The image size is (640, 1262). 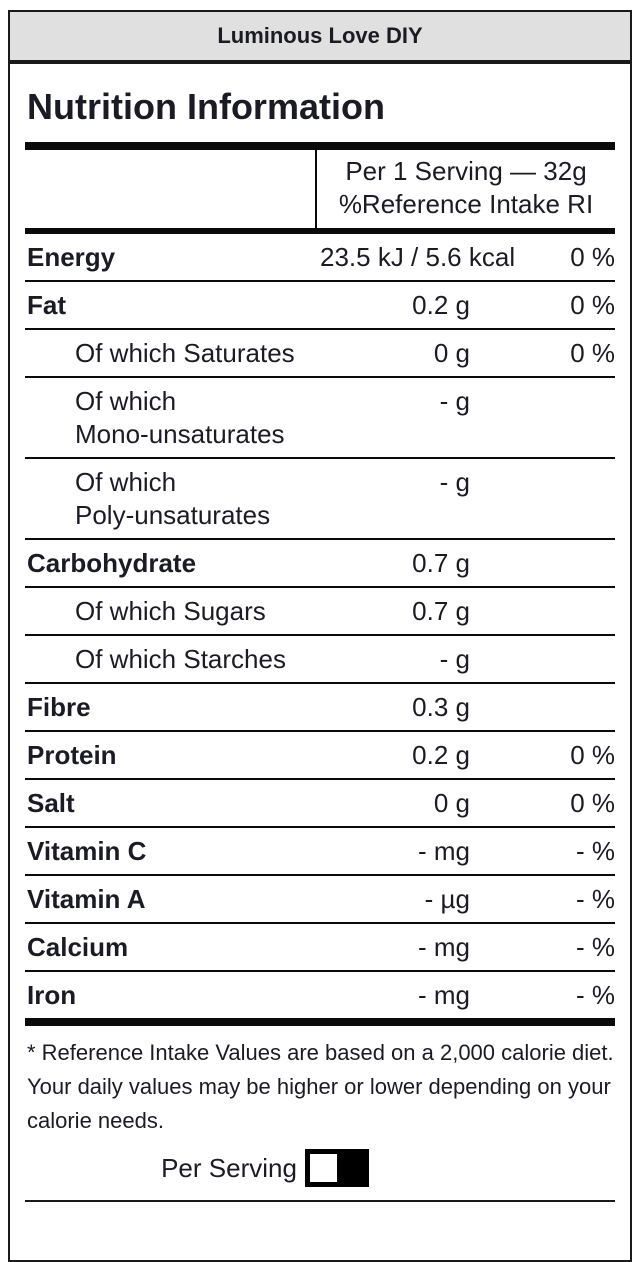 I want to click on nutrient-value: - µg, so click(x=447, y=899).